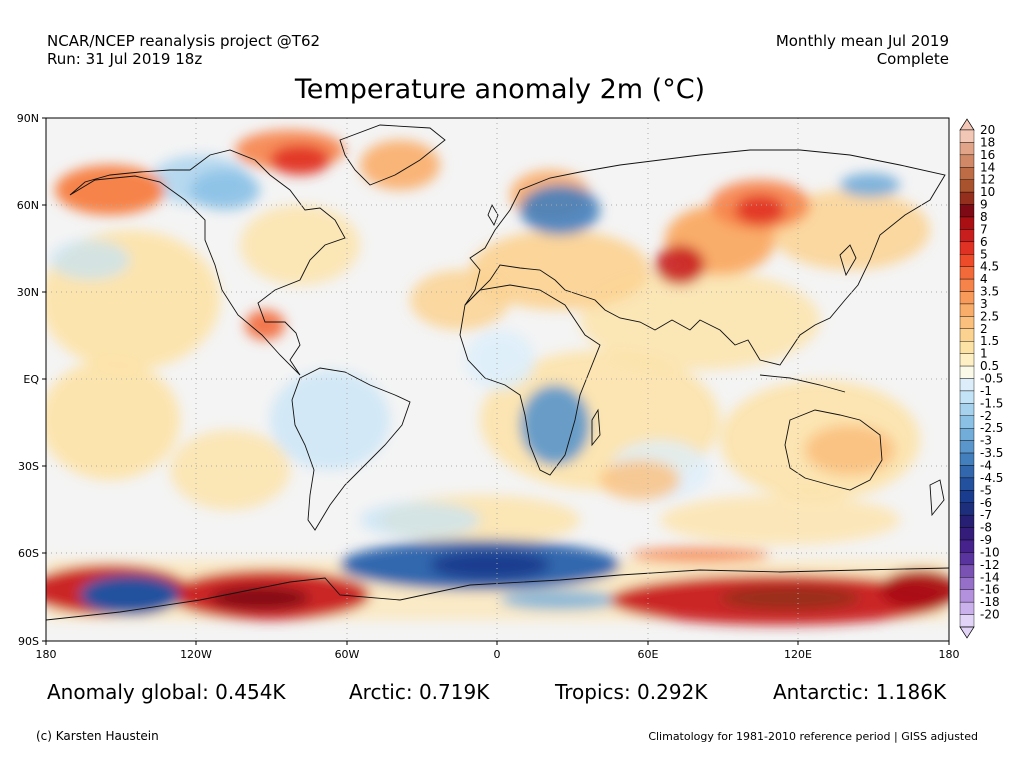  Describe the element at coordinates (991, 428) in the screenshot. I see `colorbar-label: -2.5` at that location.